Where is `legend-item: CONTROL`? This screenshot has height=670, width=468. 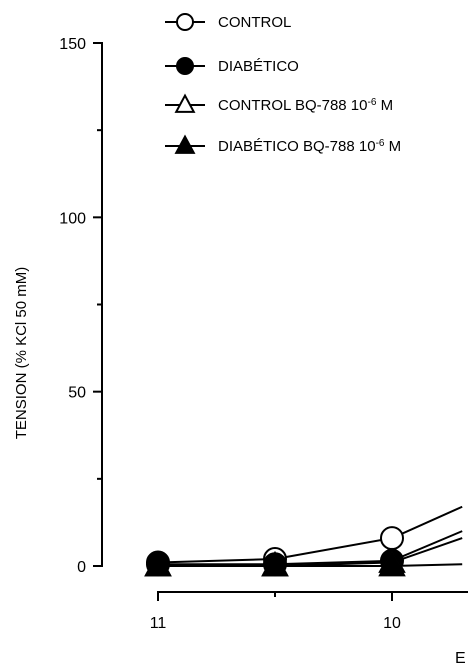 legend-item: CONTROL is located at coordinates (228, 22).